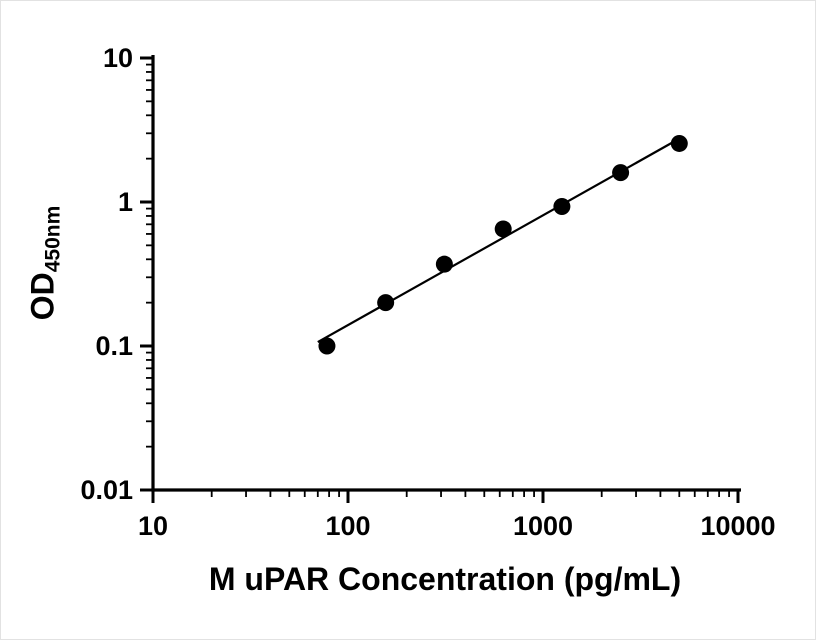 The width and height of the screenshot is (816, 640). Describe the element at coordinates (737, 526) in the screenshot. I see `x-tick-label: 10000` at that location.